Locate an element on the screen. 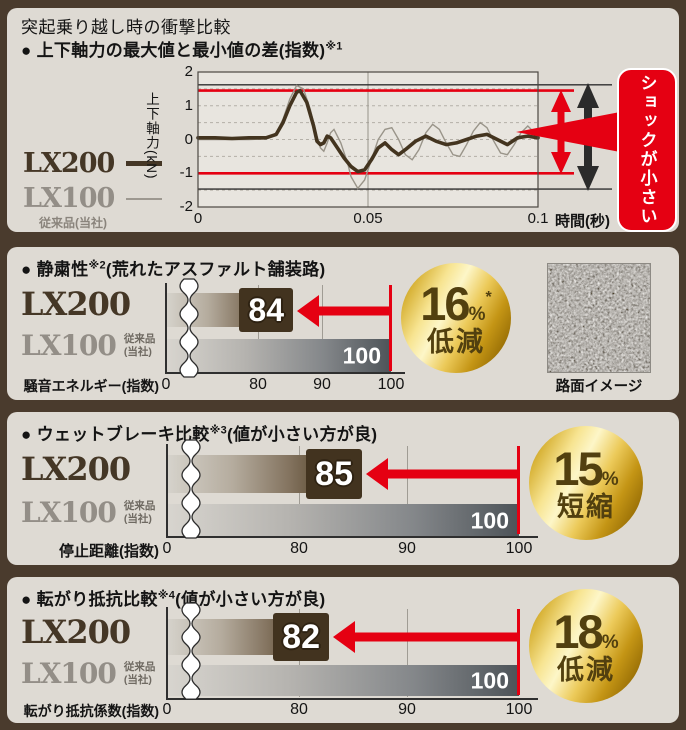 The width and height of the screenshot is (686, 730). lx100-subnote-2: (当社) is located at coordinates (137, 351).